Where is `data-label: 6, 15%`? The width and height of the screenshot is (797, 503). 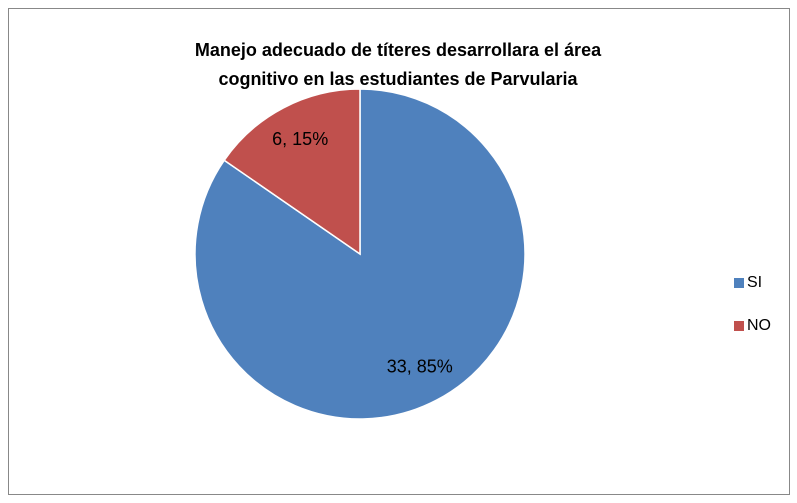 data-label: 6, 15% is located at coordinates (300, 139).